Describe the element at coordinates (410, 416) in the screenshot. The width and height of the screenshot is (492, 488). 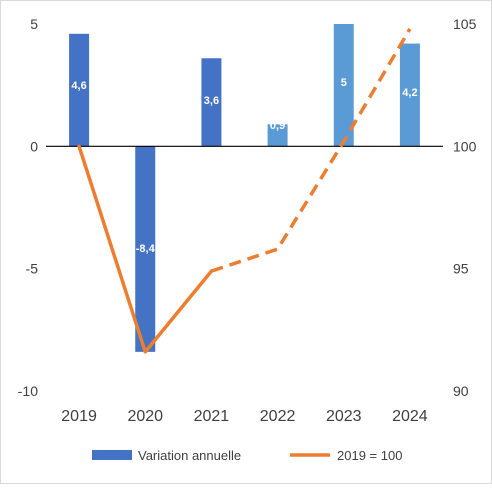
I see `category-label: 2024` at that location.